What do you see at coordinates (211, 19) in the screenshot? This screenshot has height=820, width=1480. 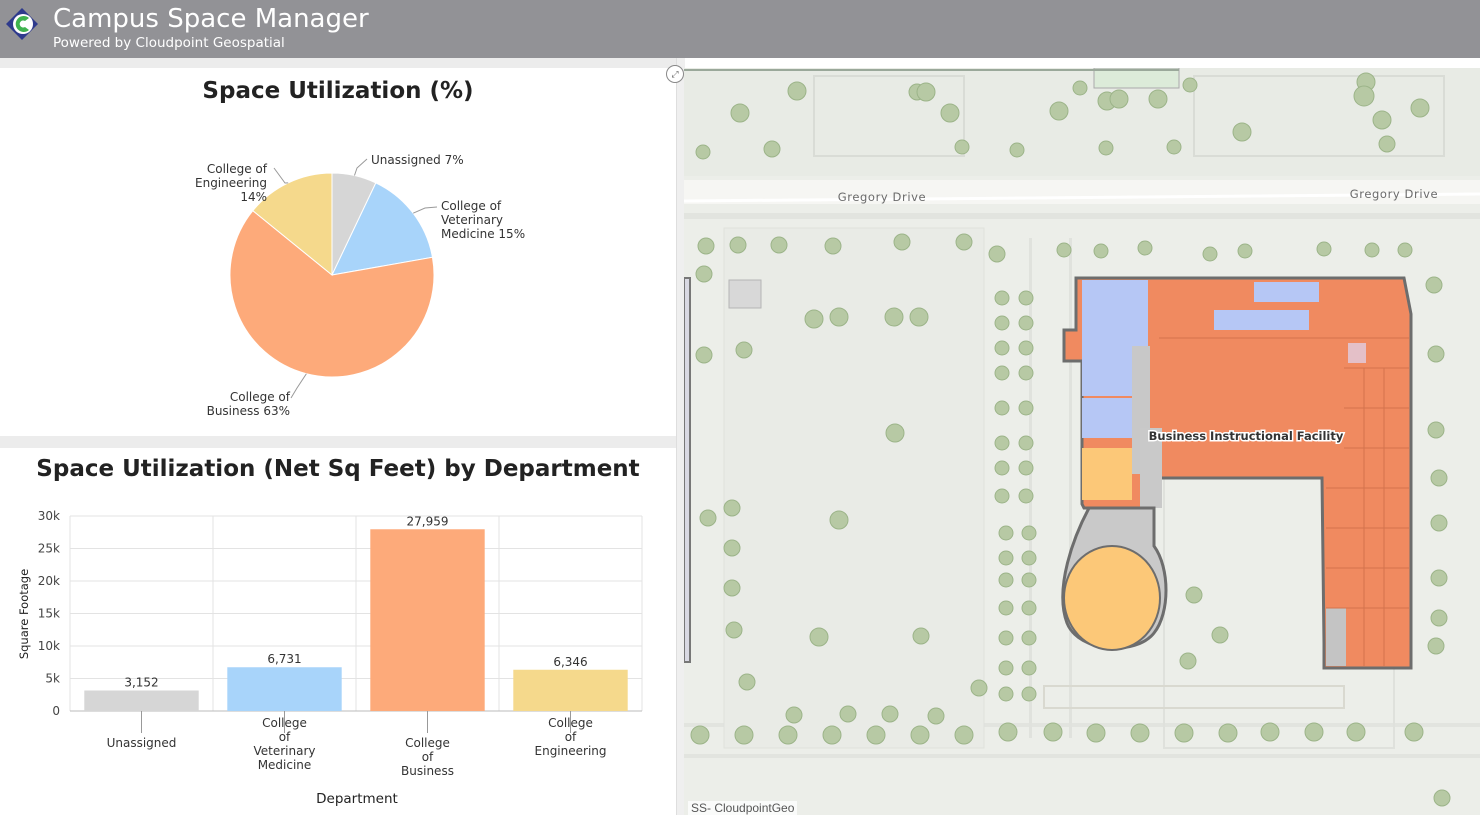 I see `app-title: Campus Space Manager` at bounding box center [211, 19].